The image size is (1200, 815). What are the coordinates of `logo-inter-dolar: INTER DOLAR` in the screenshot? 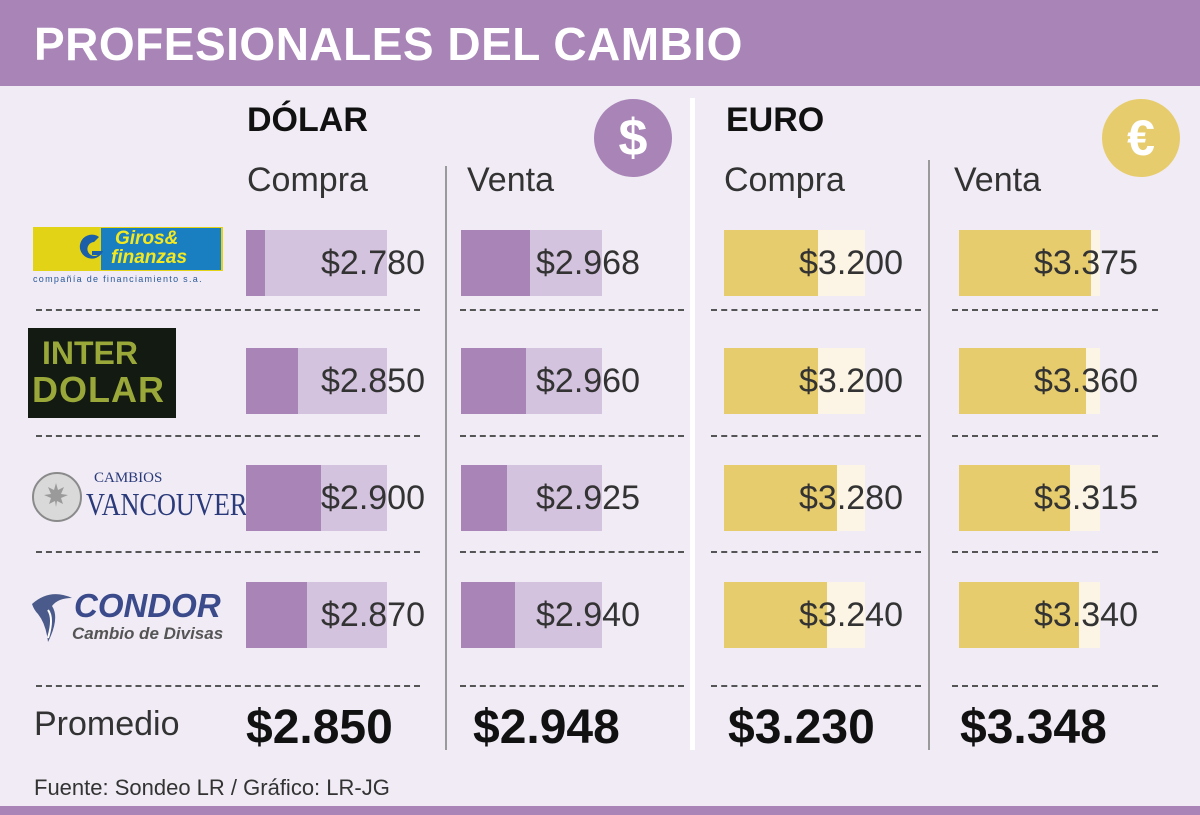 It's located at (102, 373).